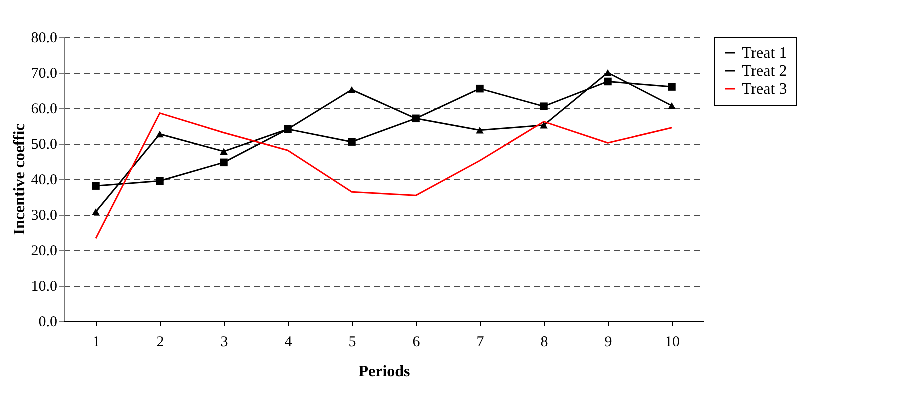 The width and height of the screenshot is (911, 416). I want to click on y-axis-title: Incentive coeffic, so click(19, 180).